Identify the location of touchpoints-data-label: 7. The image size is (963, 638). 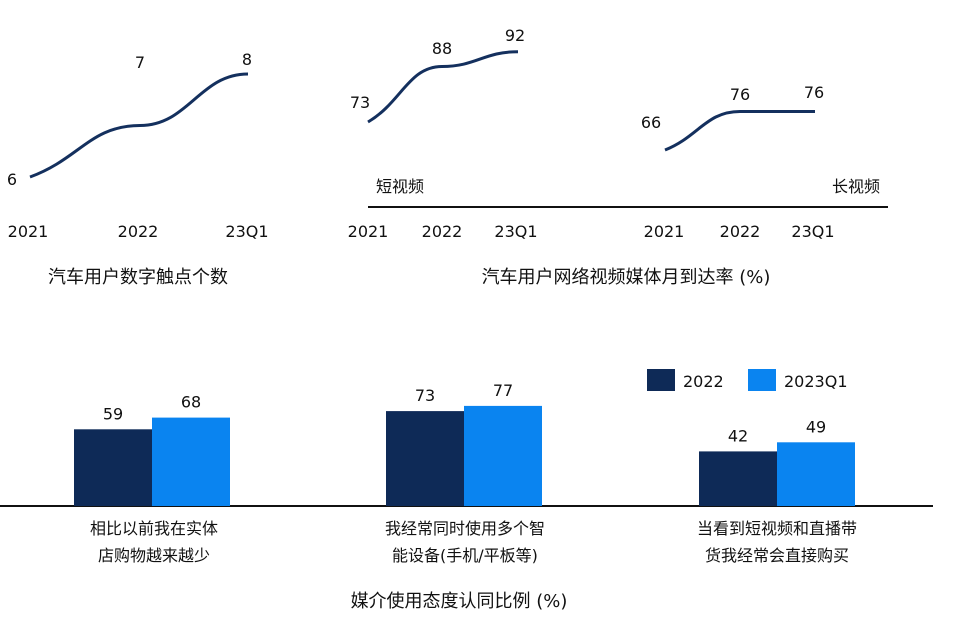
(140, 62).